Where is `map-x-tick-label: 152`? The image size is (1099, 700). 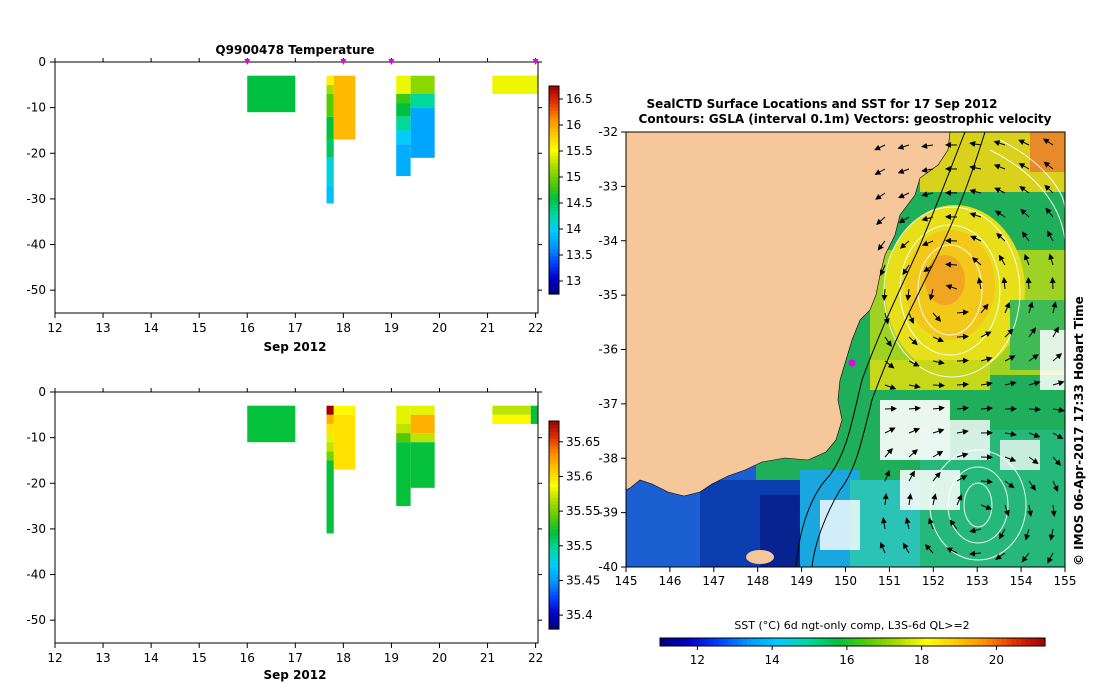 map-x-tick-label: 152 is located at coordinates (933, 581).